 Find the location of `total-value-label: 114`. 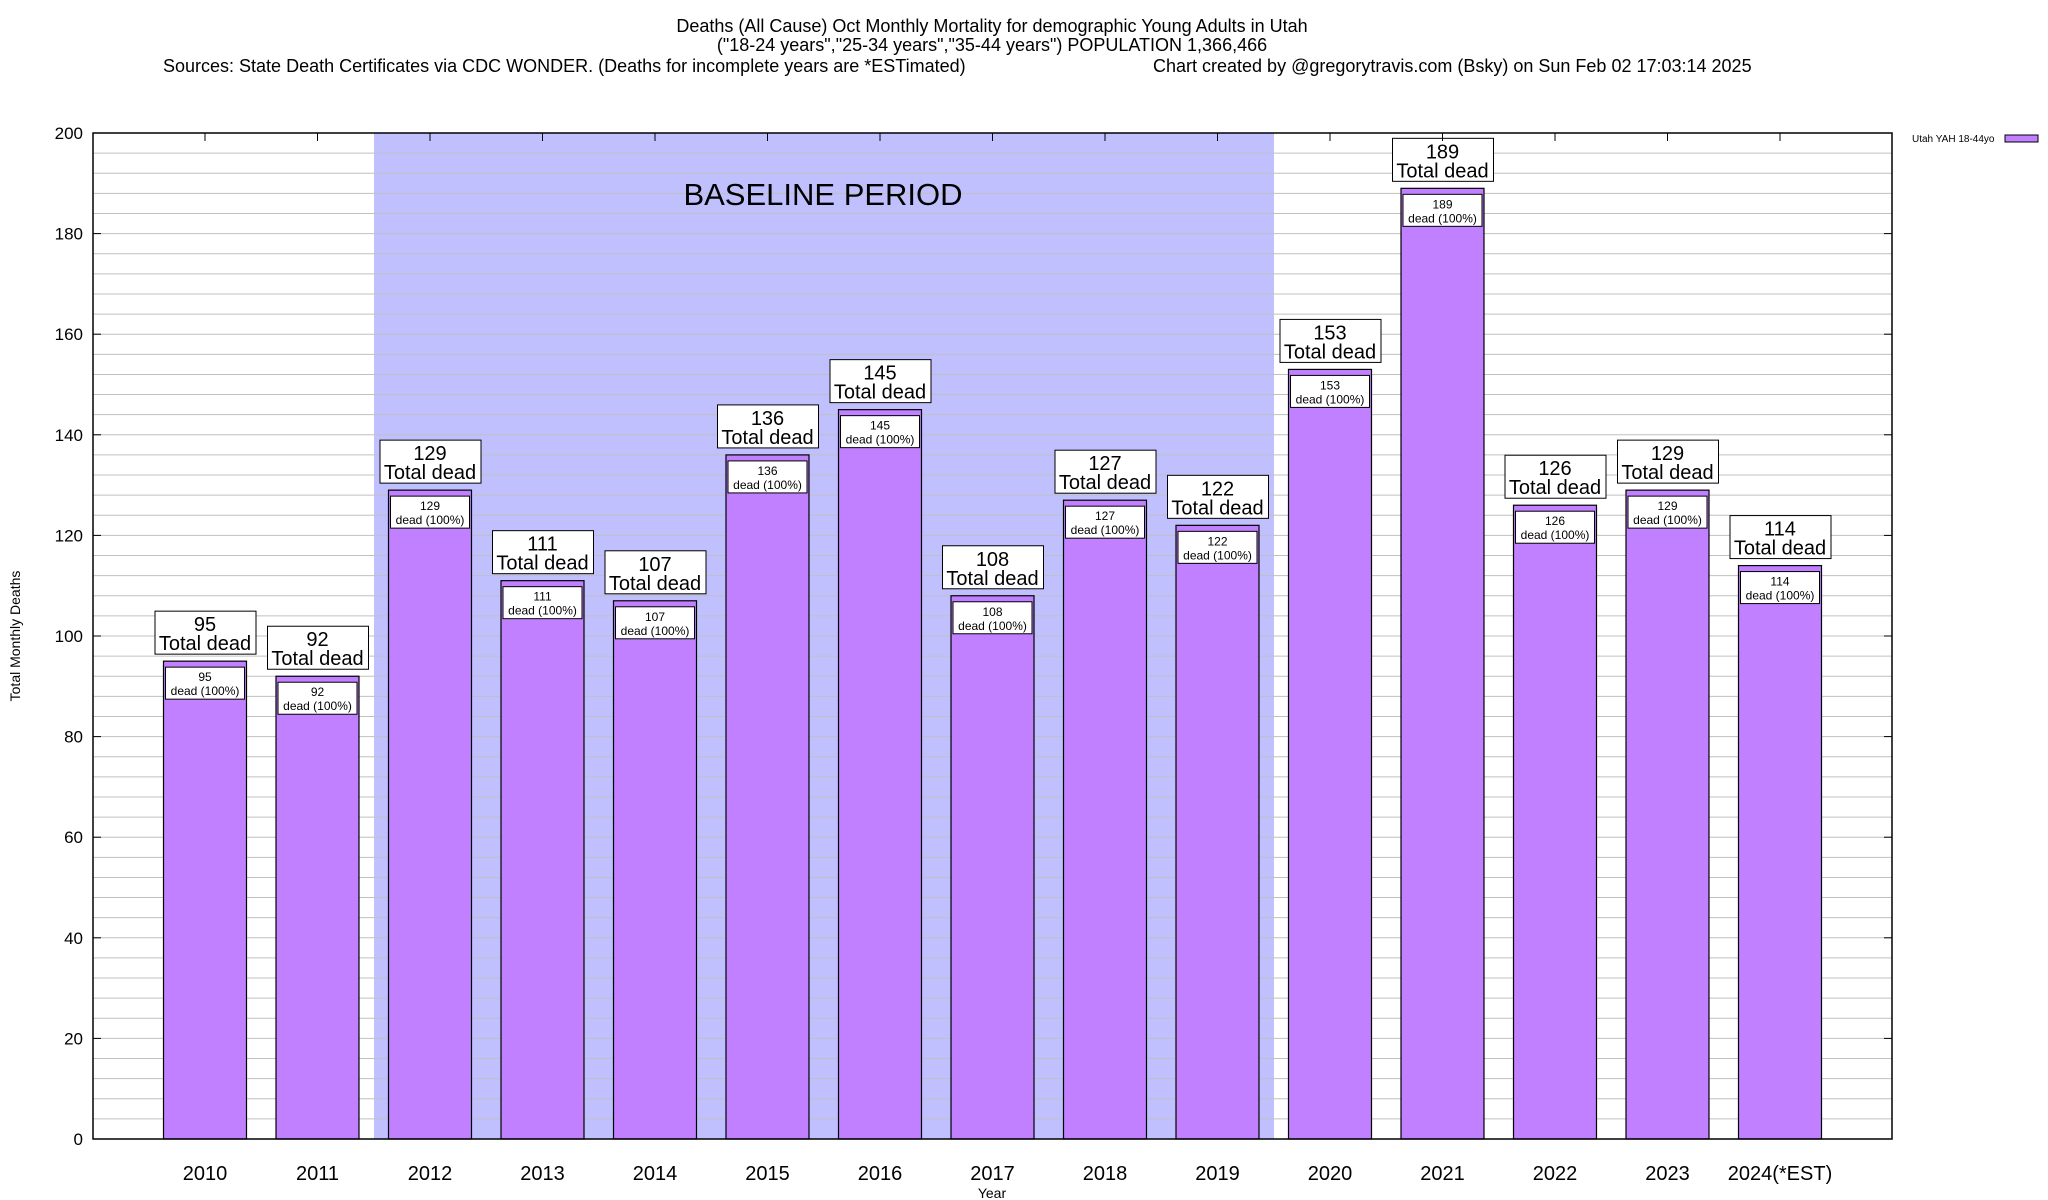

total-value-label: 114 is located at coordinates (1780, 530).